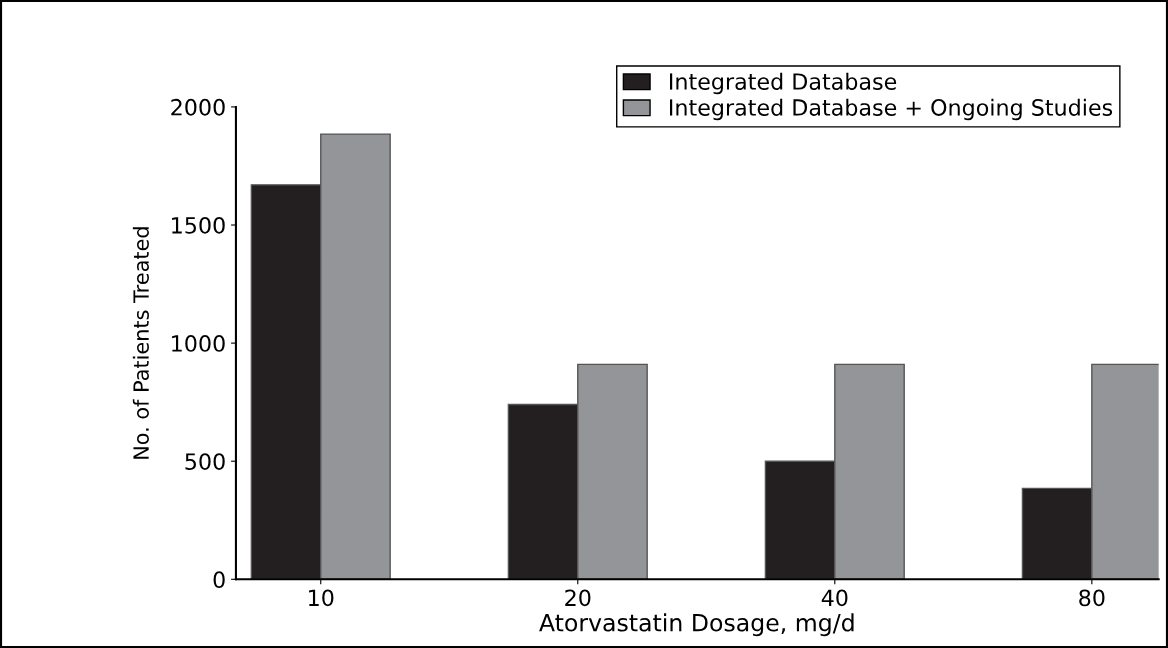  What do you see at coordinates (783, 83) in the screenshot?
I see `legend-label: Integrated Database` at bounding box center [783, 83].